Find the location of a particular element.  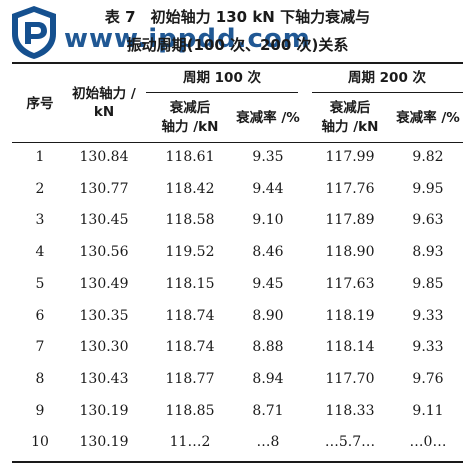

cell-rate-100: 8.46 is located at coordinates (268, 252).